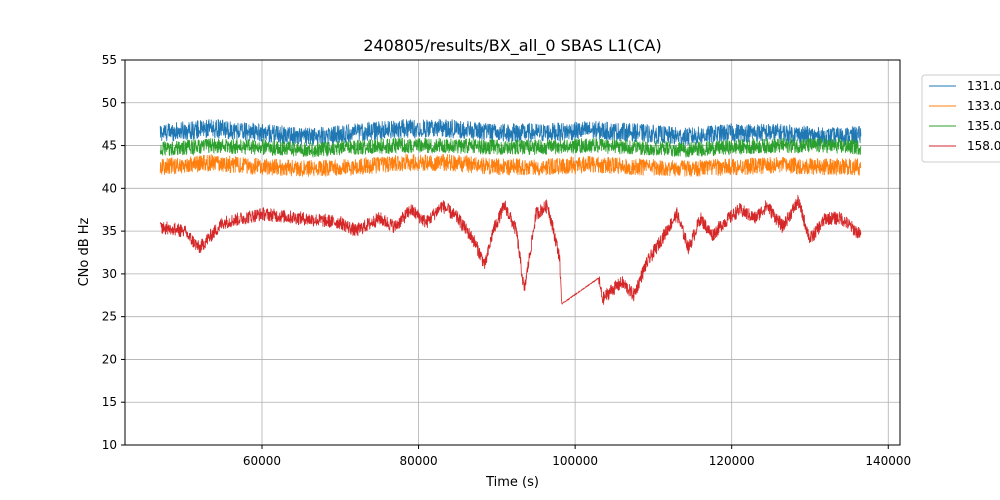  What do you see at coordinates (113, 252) in the screenshot?
I see `y-axis: 10 15 20 25 30 35 40 45 50 55` at bounding box center [113, 252].